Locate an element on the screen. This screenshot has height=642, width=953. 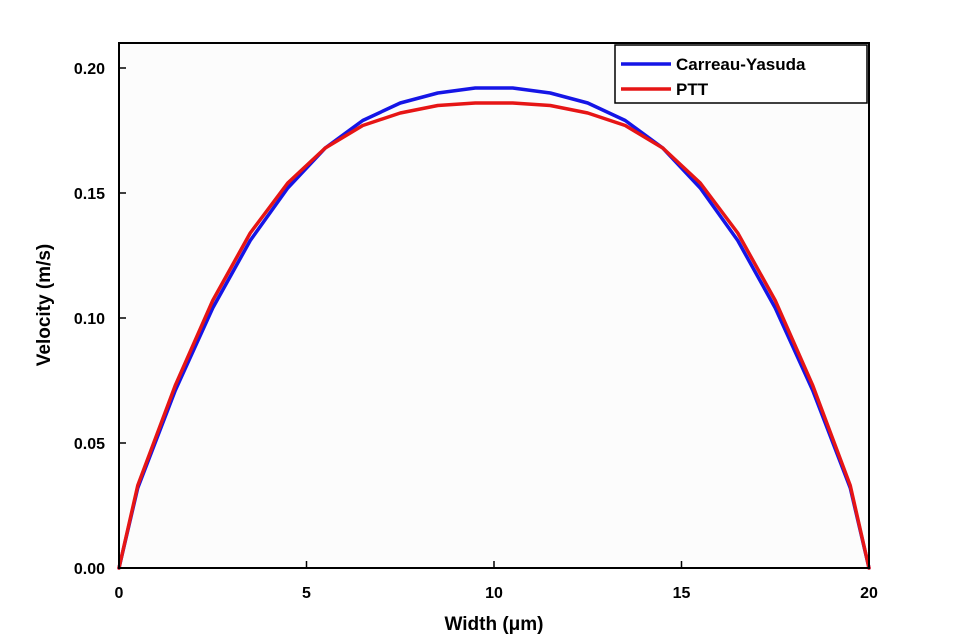
x-tick-label: 15 is located at coordinates (682, 593).